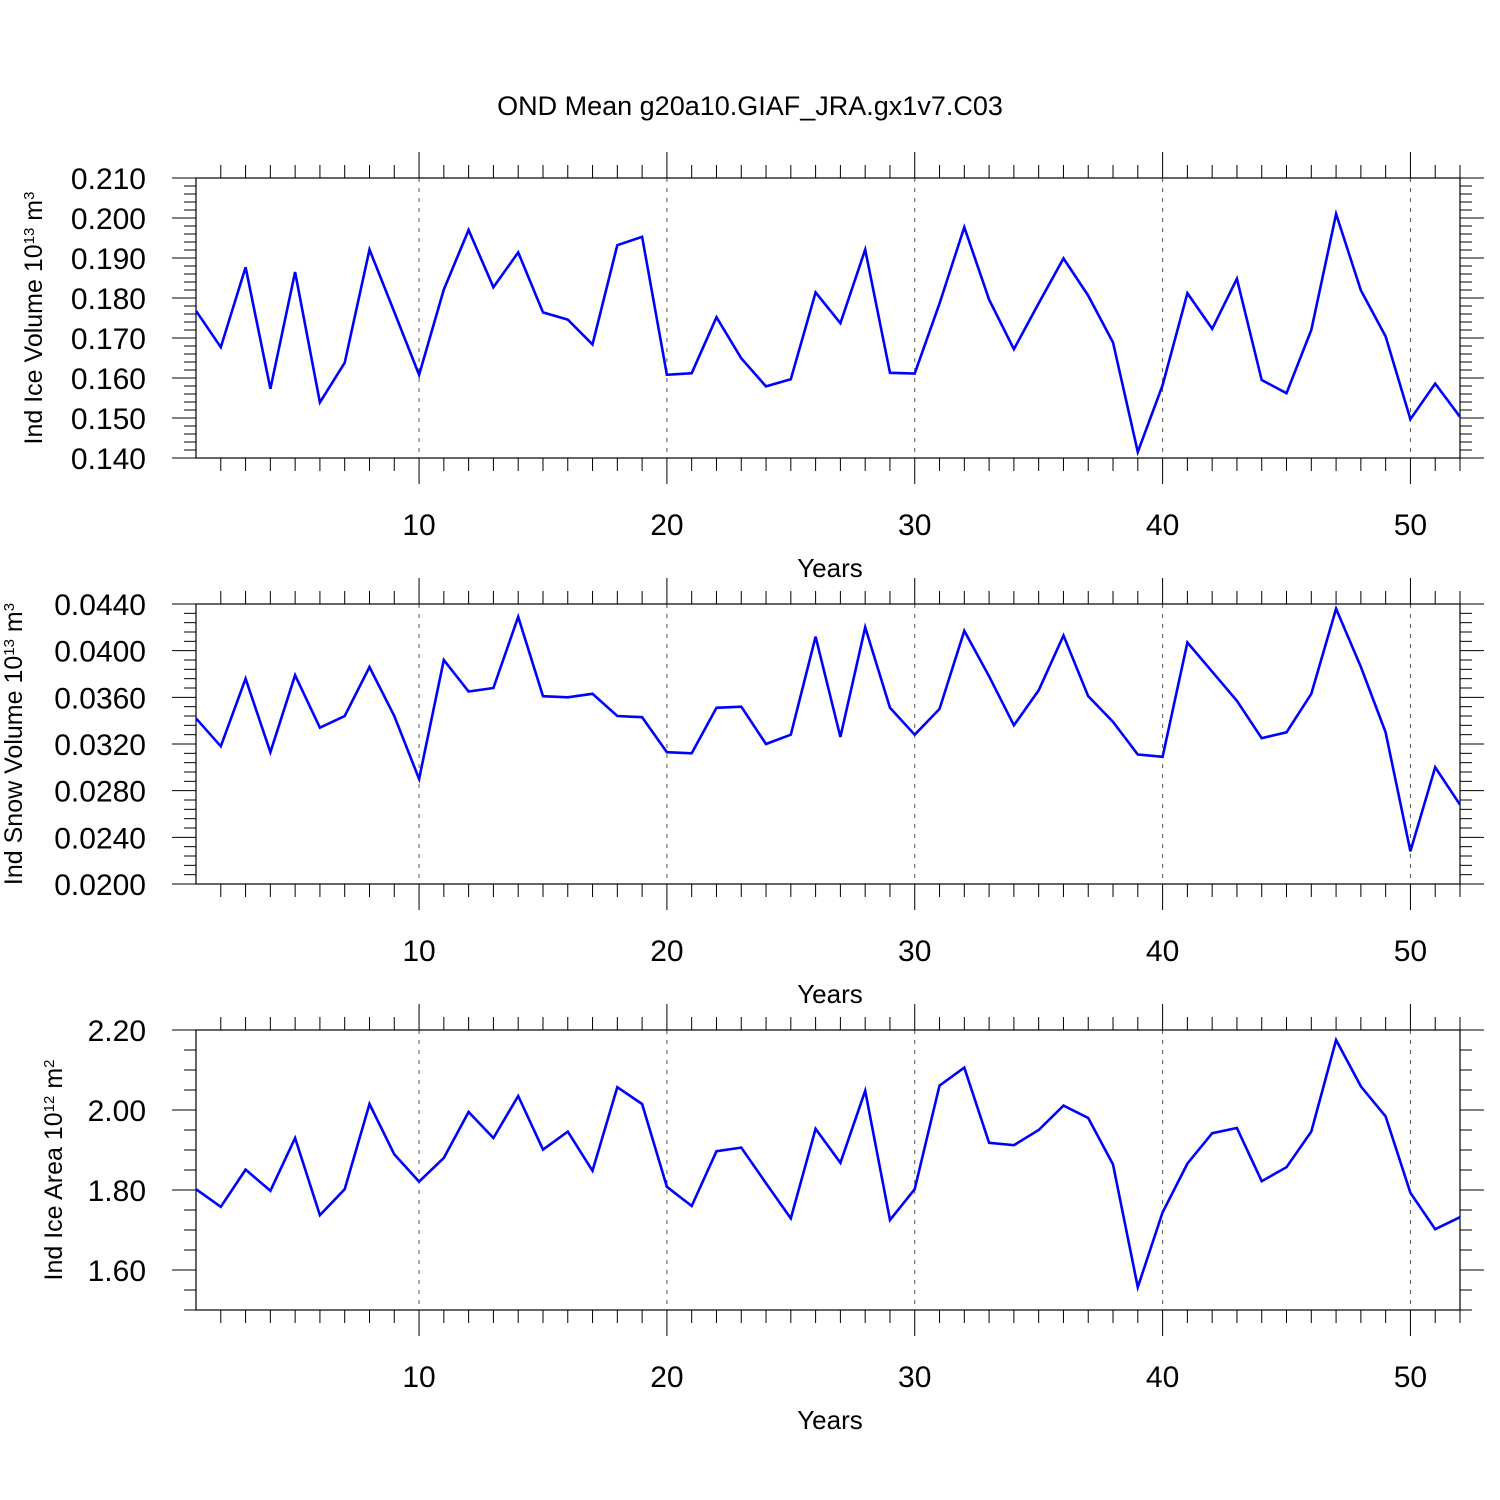  What do you see at coordinates (418, 951) in the screenshot?
I see `x-tick-label: 10` at bounding box center [418, 951].